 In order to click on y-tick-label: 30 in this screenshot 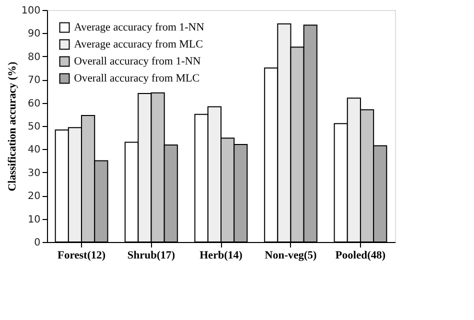, I will do `click(34, 173)`.